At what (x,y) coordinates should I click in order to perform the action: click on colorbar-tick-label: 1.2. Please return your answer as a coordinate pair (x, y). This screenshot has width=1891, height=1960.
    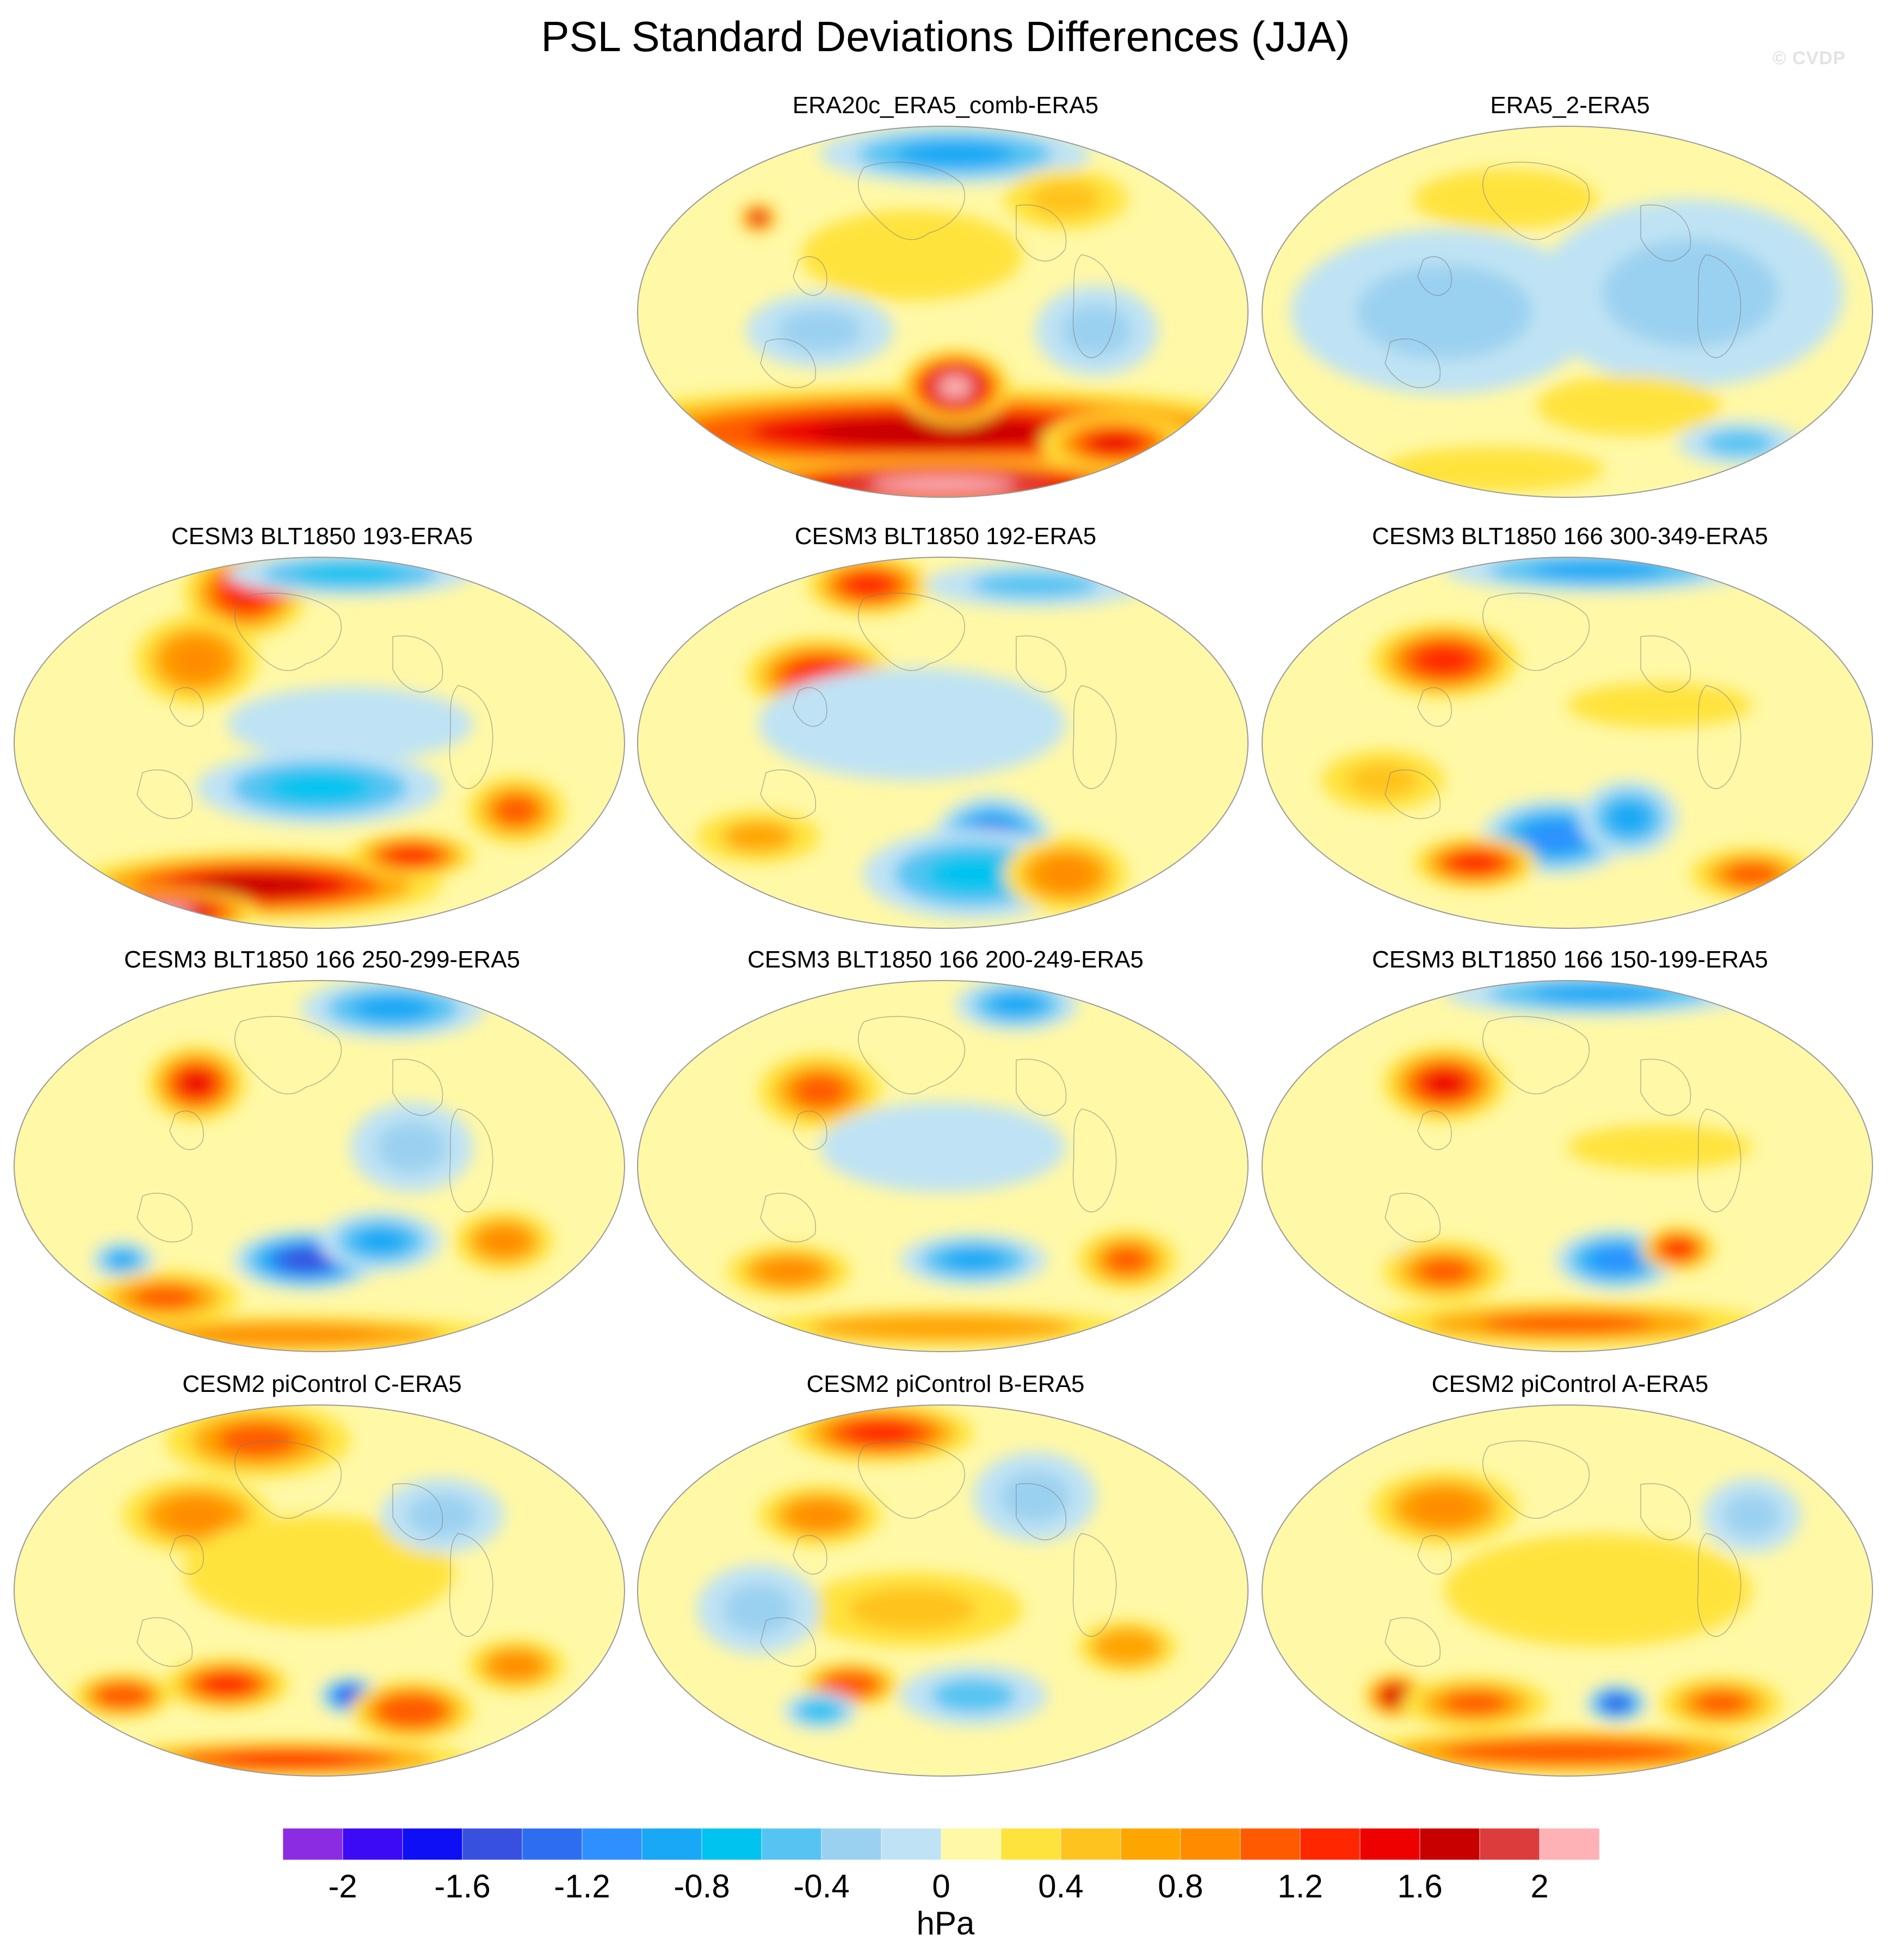
    Looking at the image, I should click on (1300, 1886).